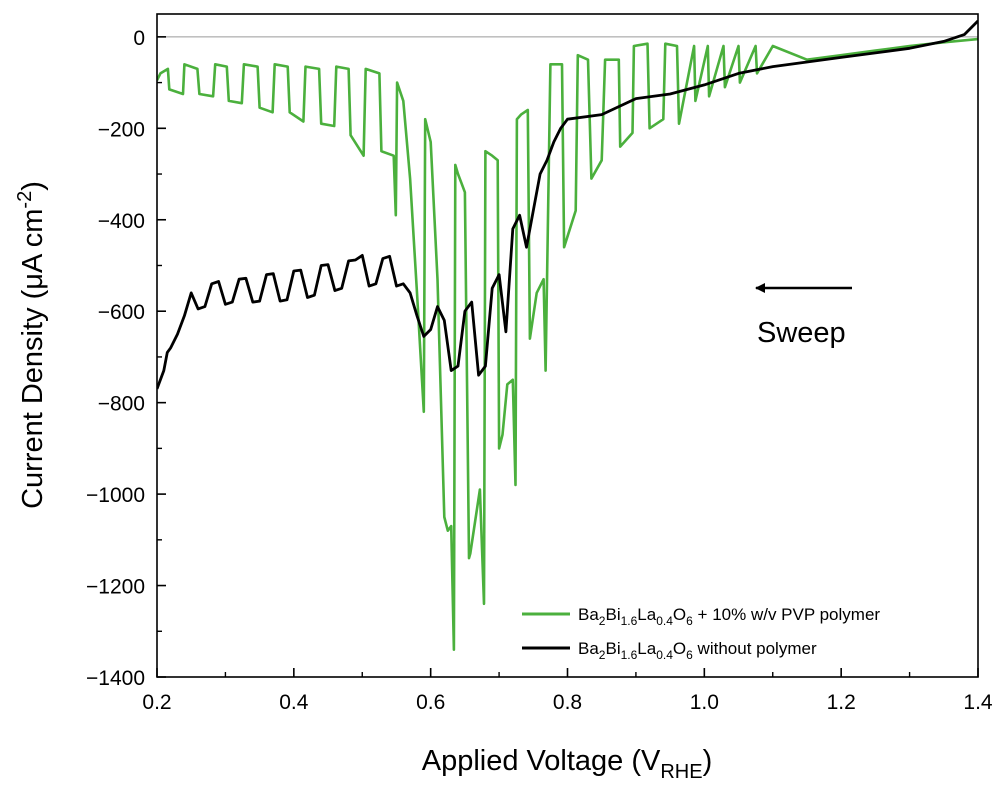 The width and height of the screenshot is (1003, 785). Describe the element at coordinates (115, 587) in the screenshot. I see `y-tick-label: −1200` at that location.